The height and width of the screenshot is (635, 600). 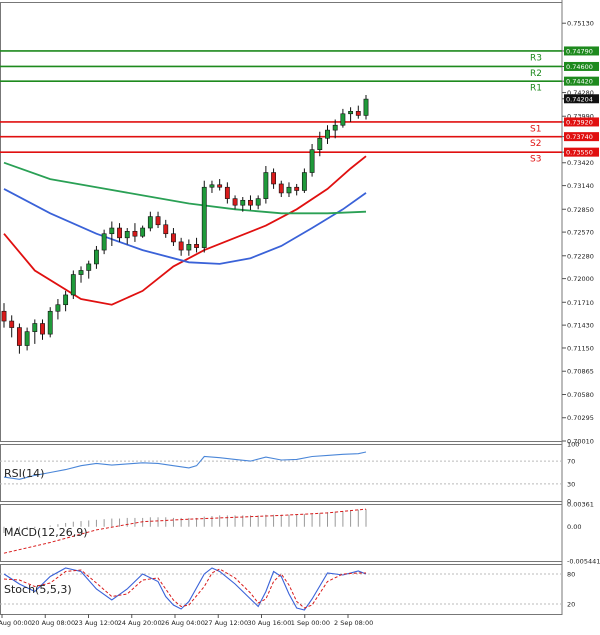 What do you see at coordinates (97, 623) in the screenshot?
I see `x-tick-label: 23 Aug 12:00` at bounding box center [97, 623].